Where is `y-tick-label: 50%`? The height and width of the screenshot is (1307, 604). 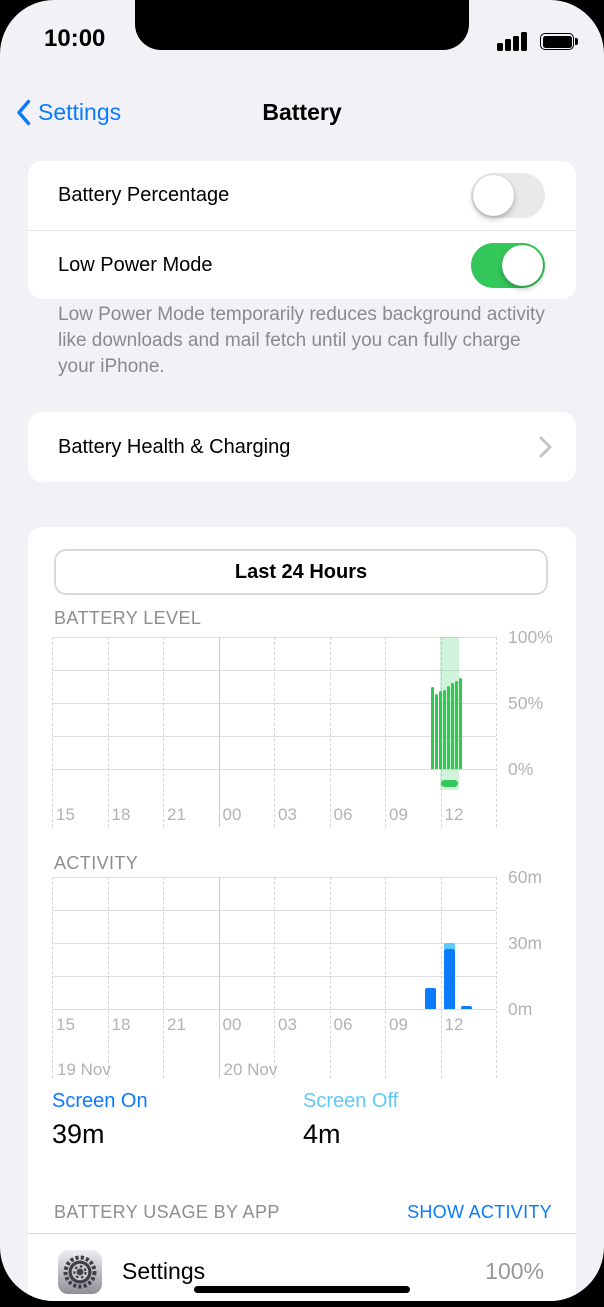
y-tick-label: 50% is located at coordinates (526, 703).